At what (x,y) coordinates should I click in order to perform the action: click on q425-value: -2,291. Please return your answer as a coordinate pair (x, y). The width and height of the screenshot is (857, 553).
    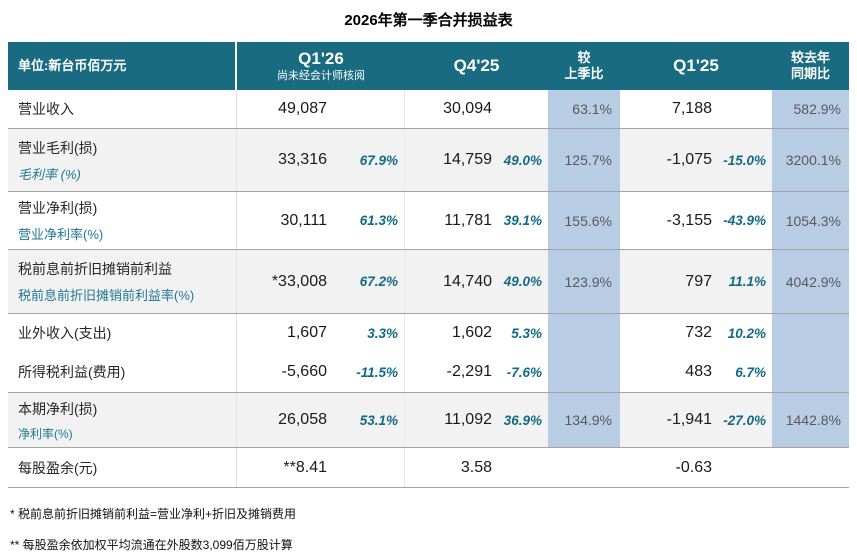
    Looking at the image, I should click on (469, 371).